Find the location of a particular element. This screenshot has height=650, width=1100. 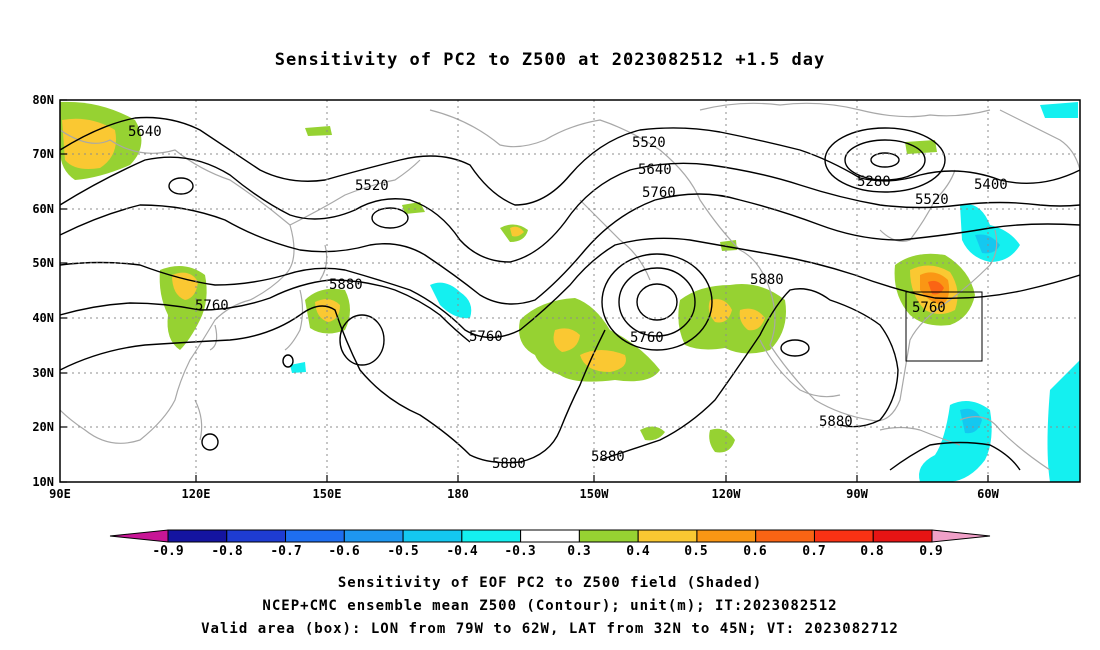

colorbar-label: -0.8 is located at coordinates (227, 551).